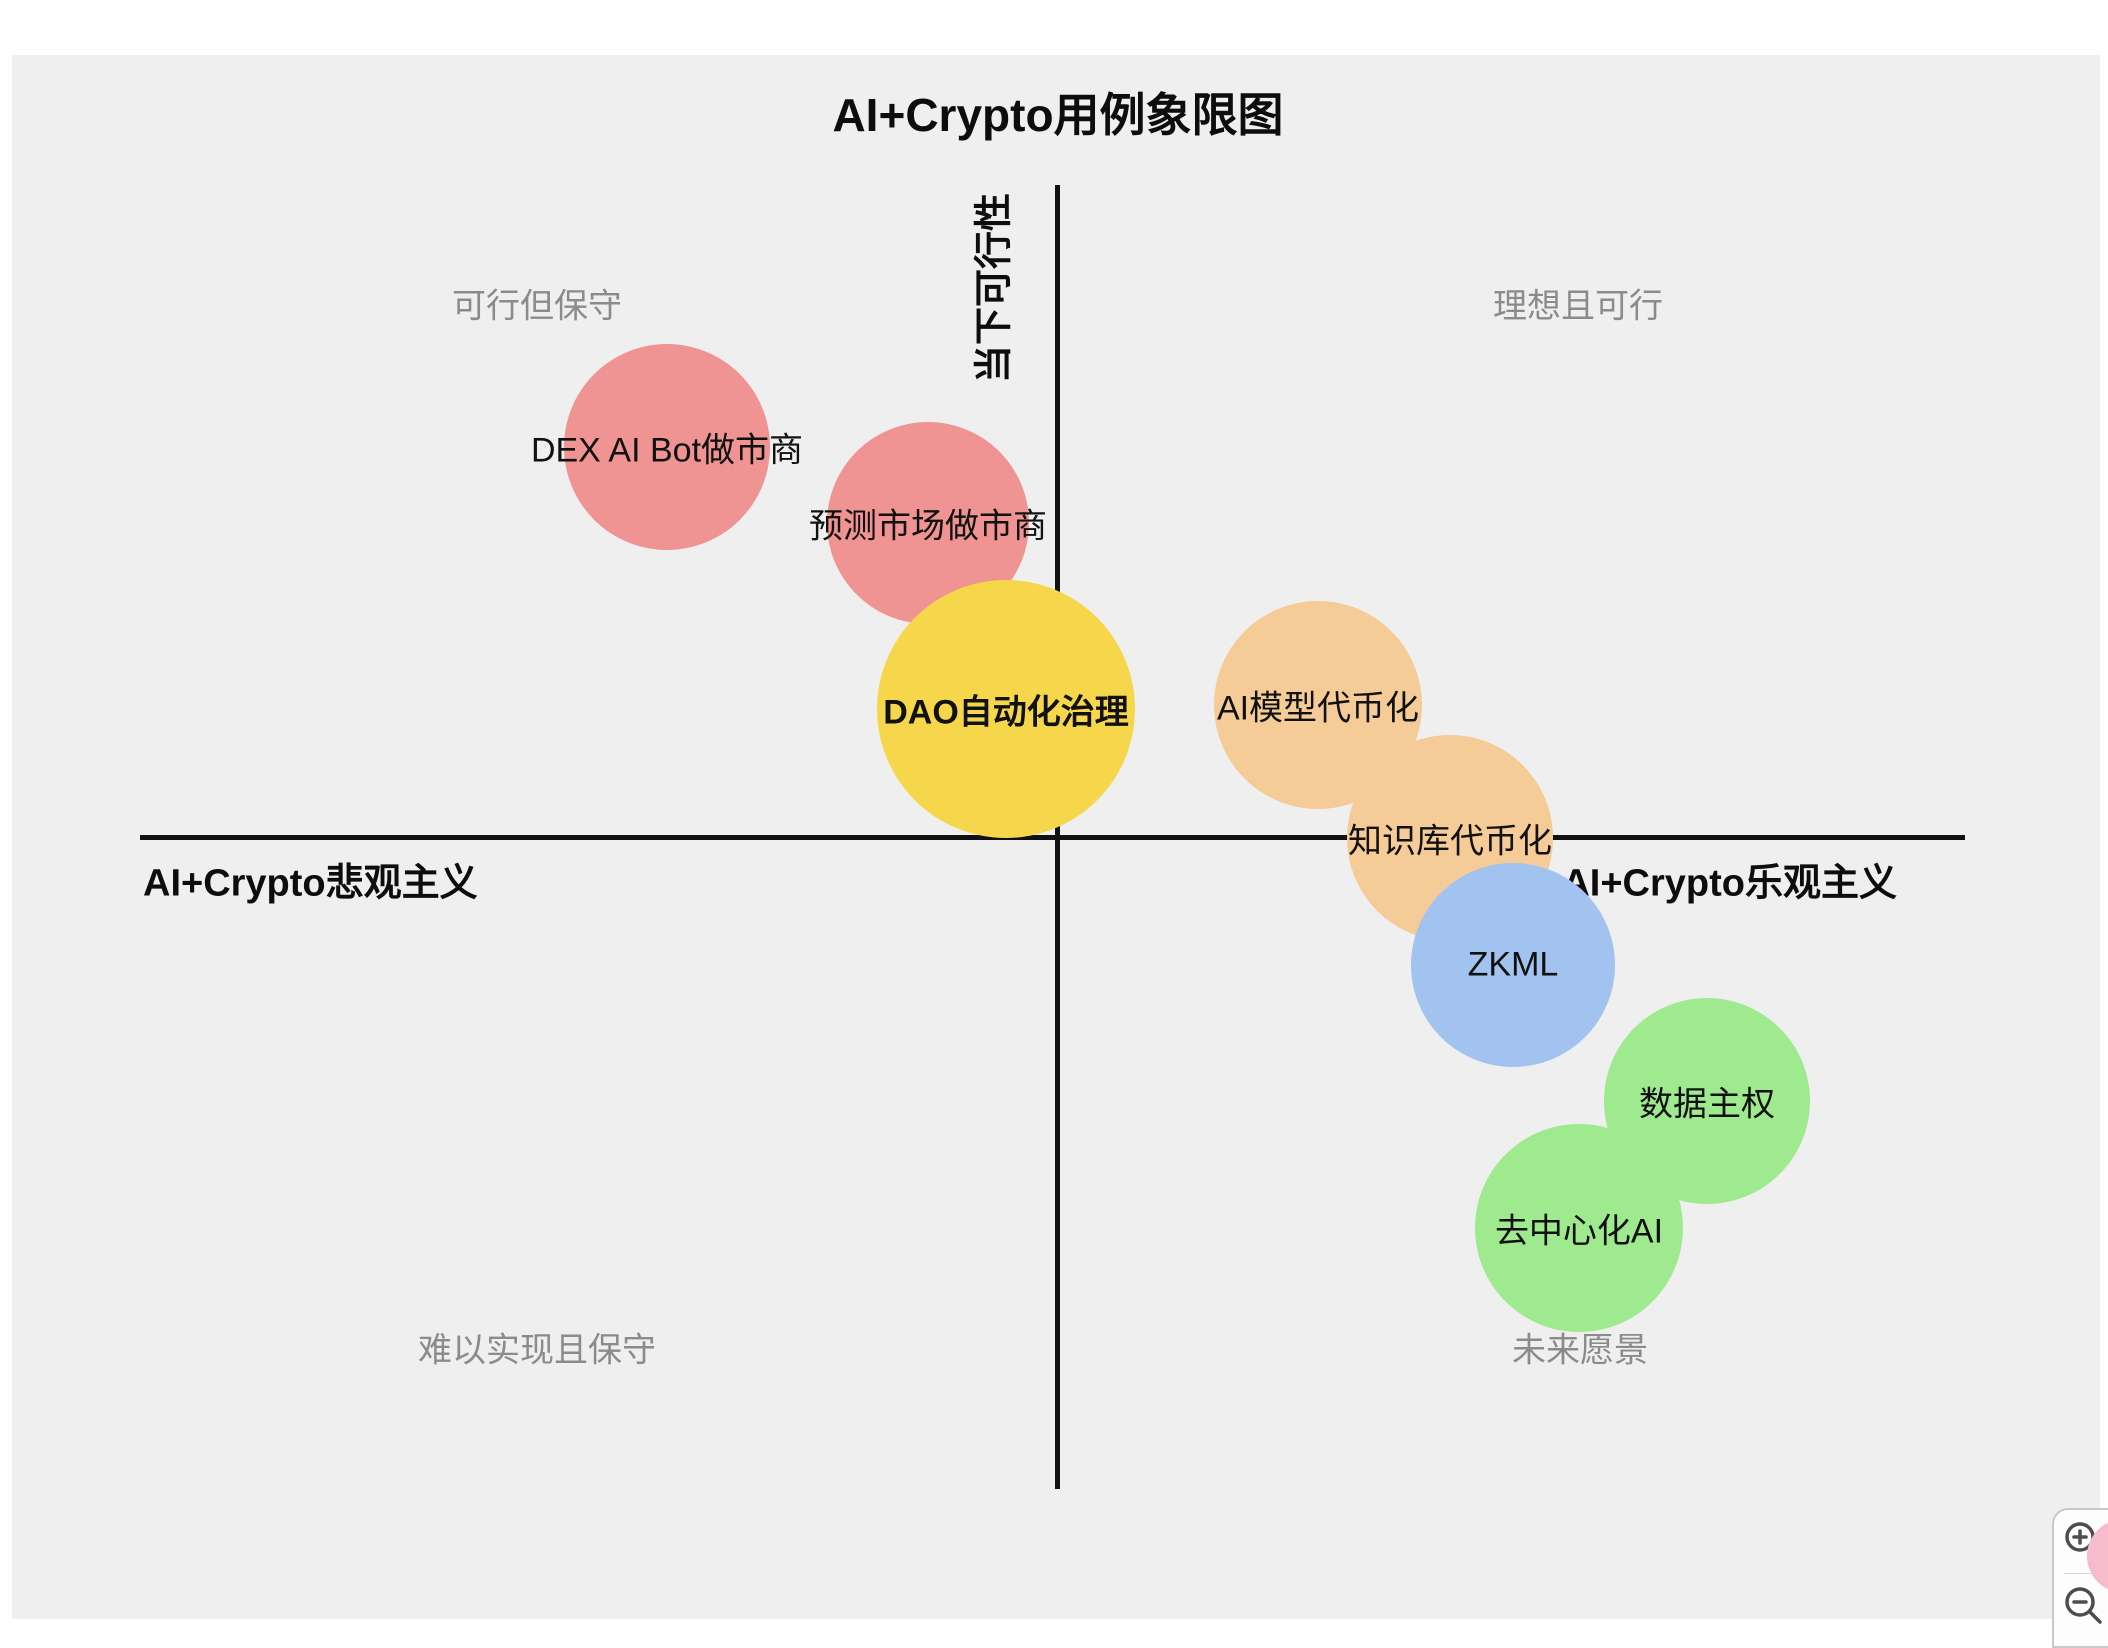 This screenshot has height=1648, width=2108. I want to click on zoom-panel-divider, so click(2086, 1573).